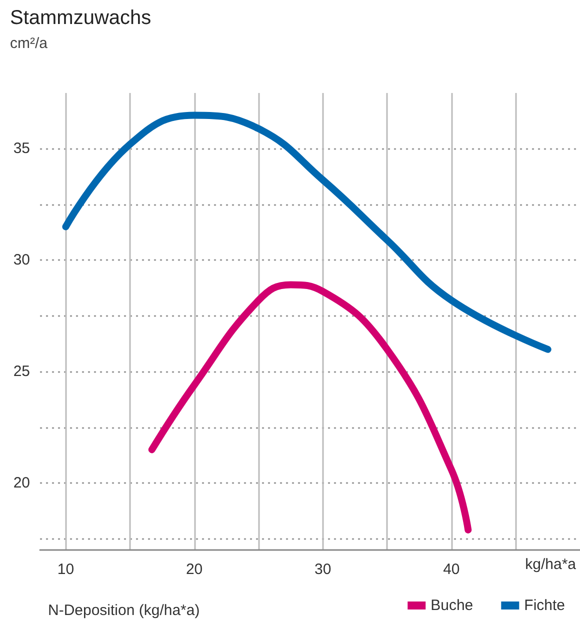  I want to click on x-tick-label: 30, so click(323, 569).